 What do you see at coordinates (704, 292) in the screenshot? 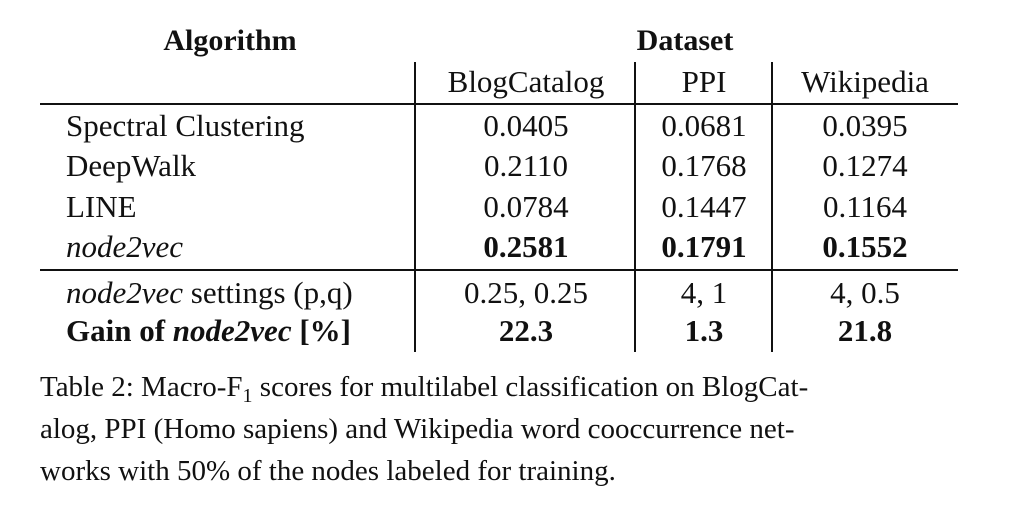
I see `table-cell: 4, 1` at bounding box center [704, 292].